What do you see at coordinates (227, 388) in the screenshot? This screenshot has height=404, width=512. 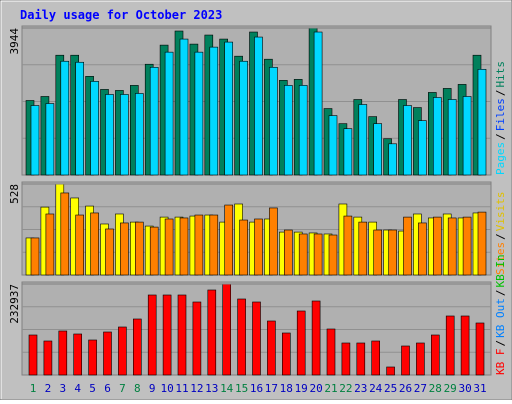 I see `x-tick-label: 14` at bounding box center [227, 388].